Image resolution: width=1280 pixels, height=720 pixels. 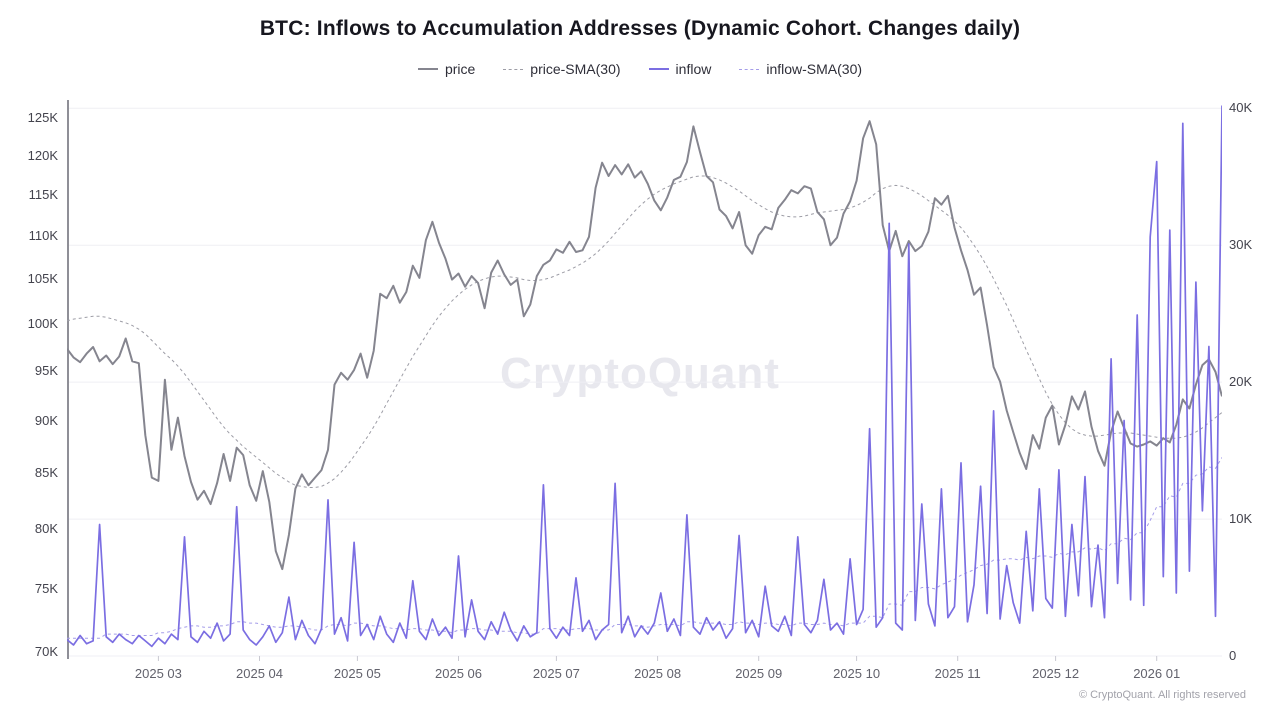 I want to click on x-tick-label: 2025 05, so click(x=357, y=673).